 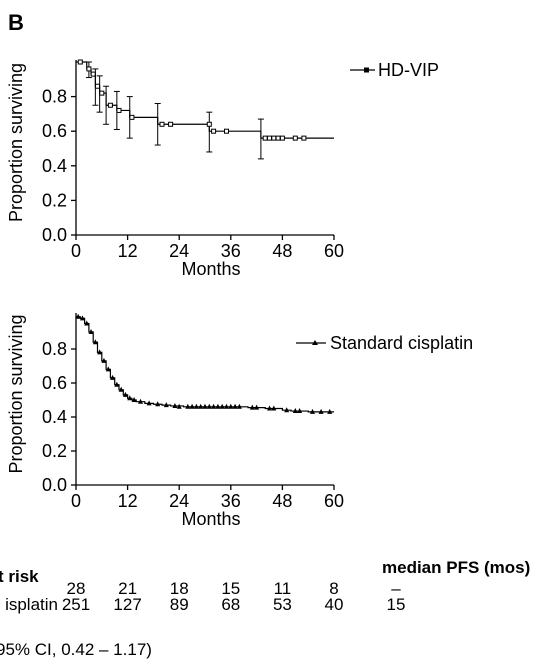 What do you see at coordinates (76, 604) in the screenshot?
I see `risk-count: 251` at bounding box center [76, 604].